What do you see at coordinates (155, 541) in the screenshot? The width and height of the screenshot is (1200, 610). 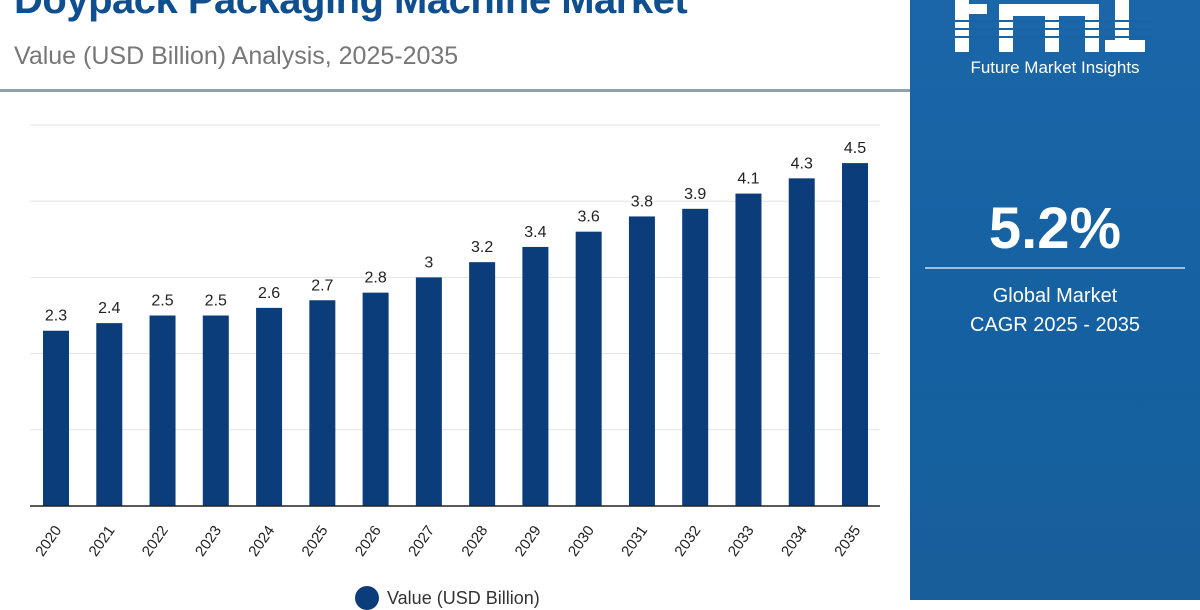 I see `x-tick-label: 2022` at bounding box center [155, 541].